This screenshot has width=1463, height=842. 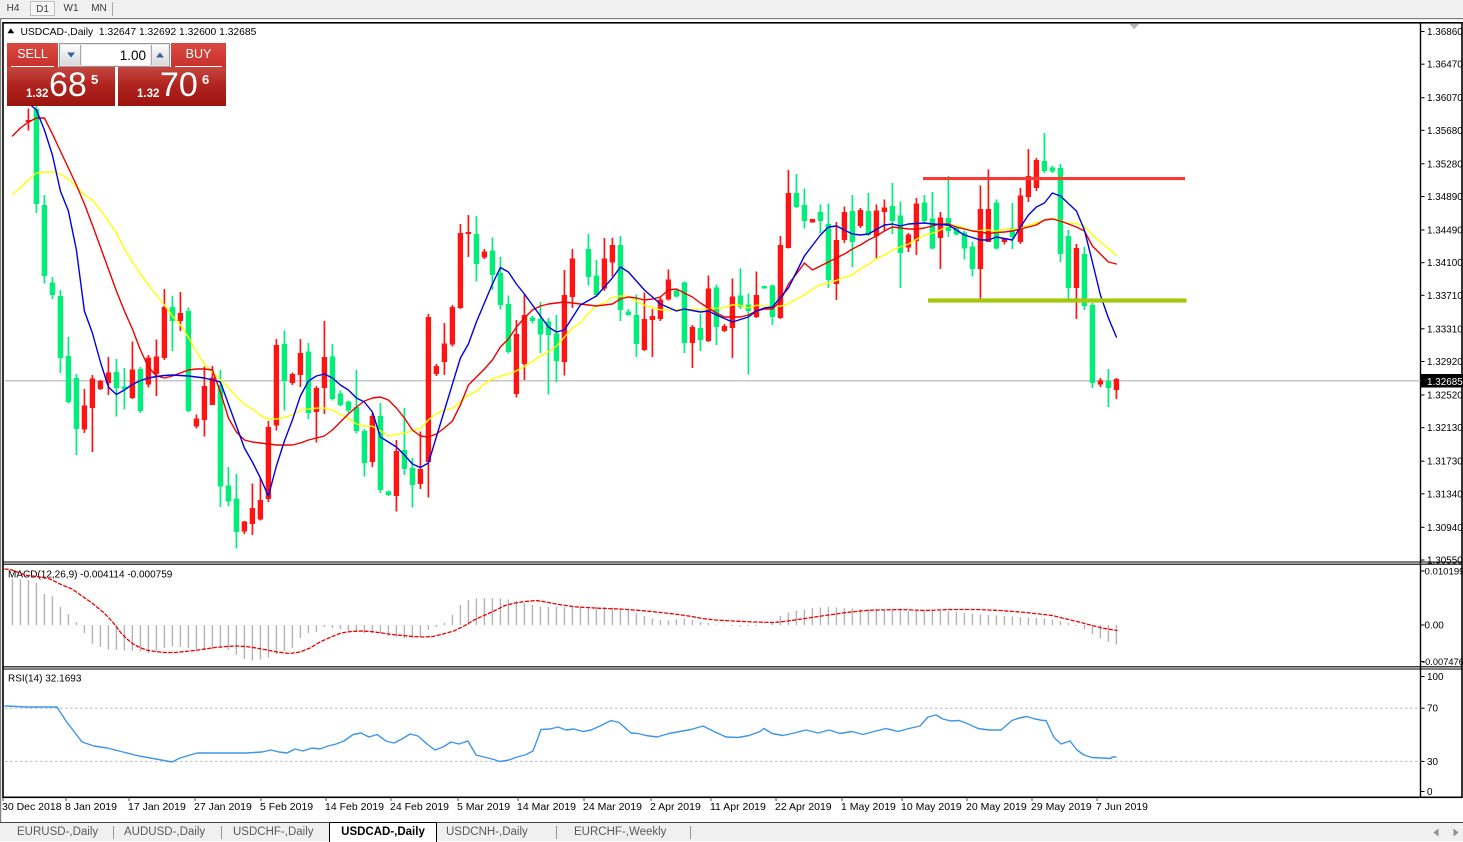 What do you see at coordinates (1445, 396) in the screenshot?
I see `svg-text: 1.32520` at bounding box center [1445, 396].